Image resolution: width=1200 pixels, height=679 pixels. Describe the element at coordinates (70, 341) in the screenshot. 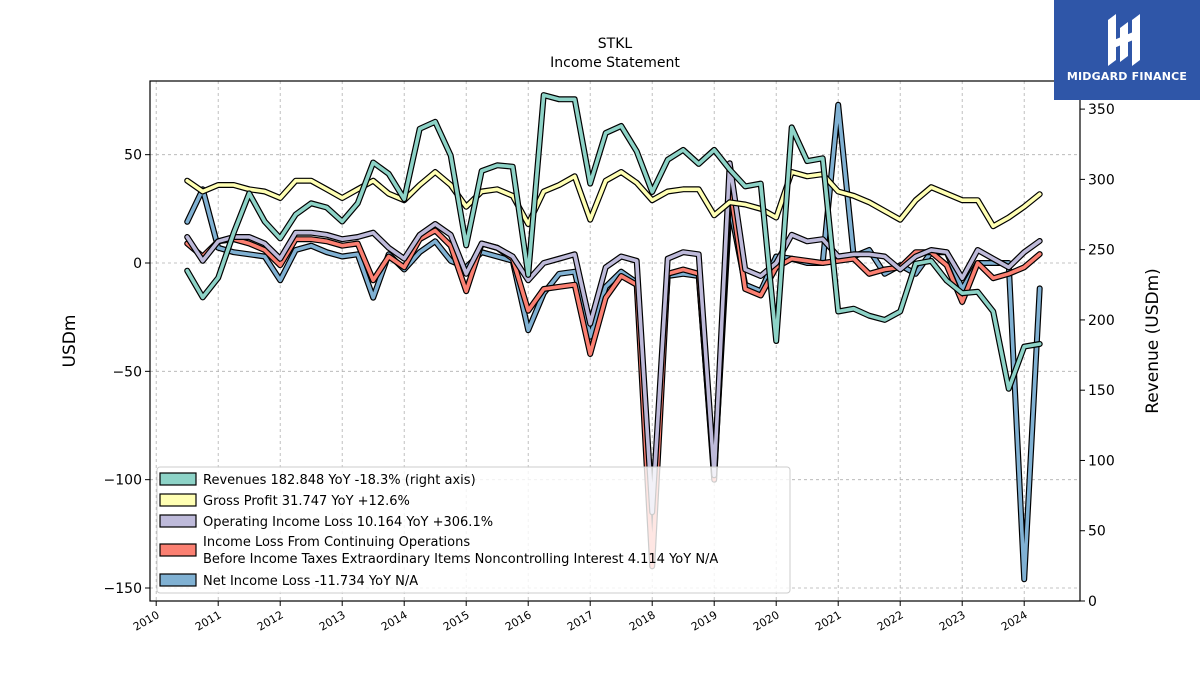

I see `y-axis-label-left: USDm` at that location.